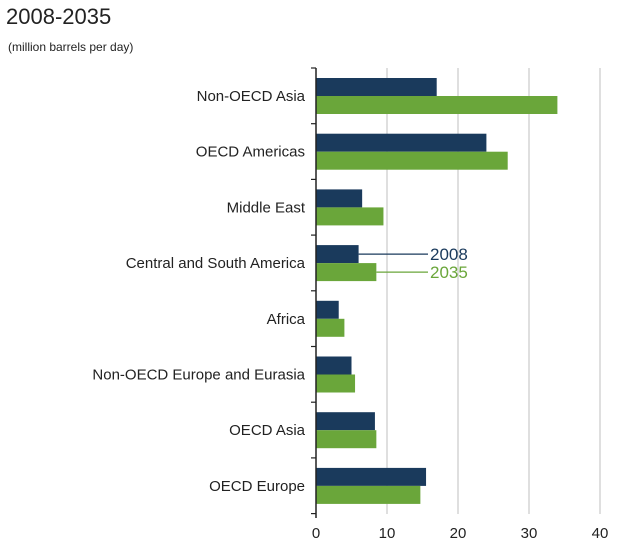 The image size is (632, 545). I want to click on category-label-0: Non-OECD Asia, so click(251, 96).